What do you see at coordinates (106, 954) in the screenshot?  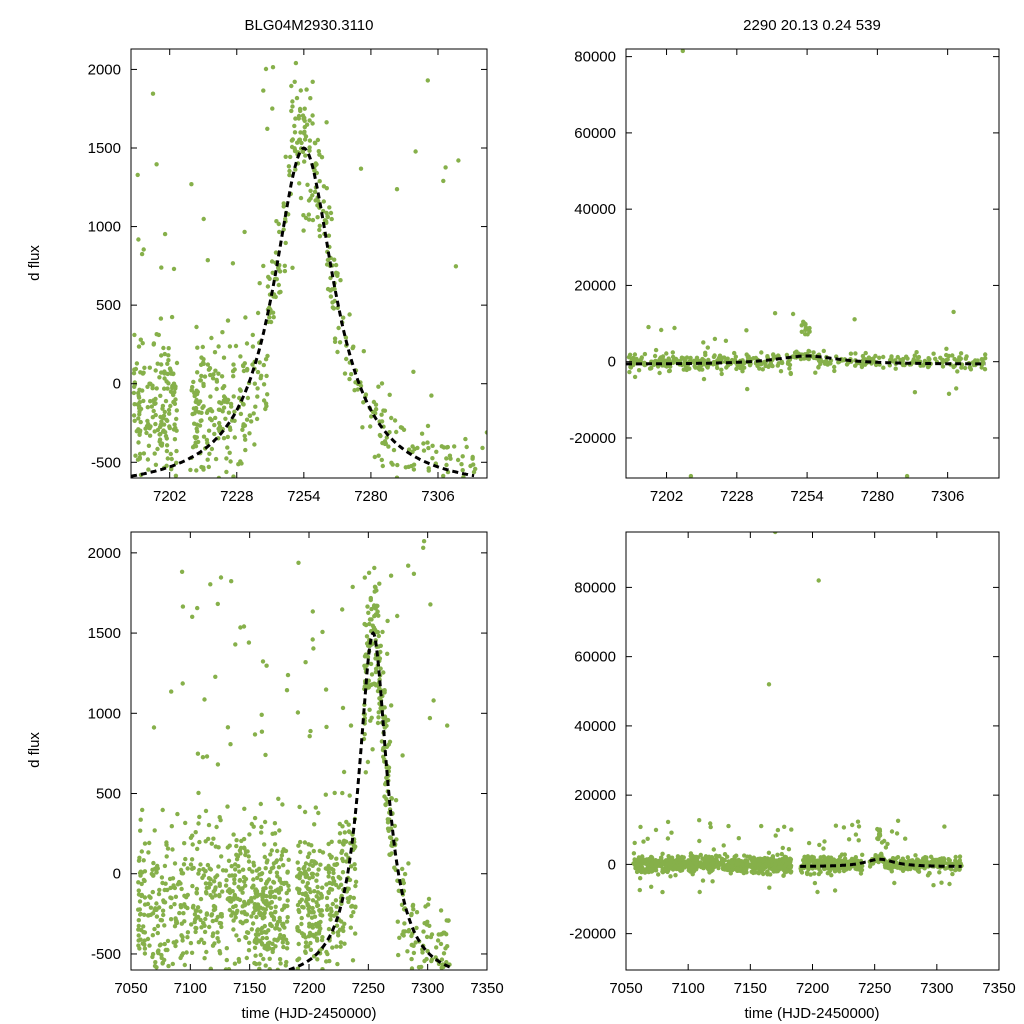 I see `y-tick-label: -500` at bounding box center [106, 954].